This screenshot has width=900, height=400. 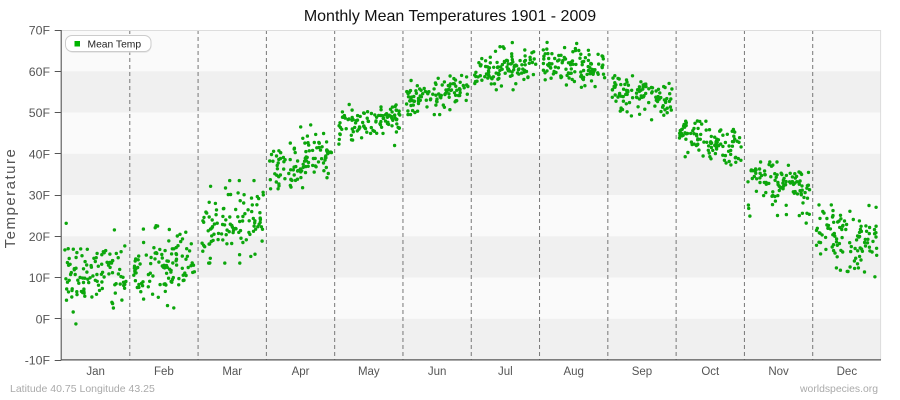 I want to click on svg-text: Mar, so click(x=232, y=372).